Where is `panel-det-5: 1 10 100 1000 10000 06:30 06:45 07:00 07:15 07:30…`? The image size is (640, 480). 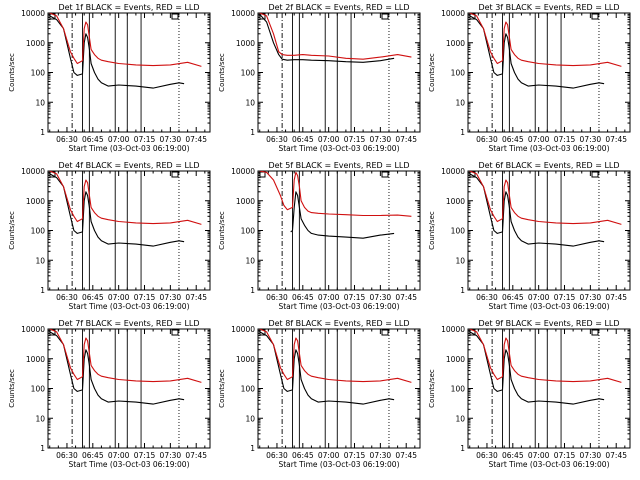
panel-det-5: 1 10 100 1000 10000 06:30 06:45 07:00 07:15 07:30… is located at coordinates (319, 236).